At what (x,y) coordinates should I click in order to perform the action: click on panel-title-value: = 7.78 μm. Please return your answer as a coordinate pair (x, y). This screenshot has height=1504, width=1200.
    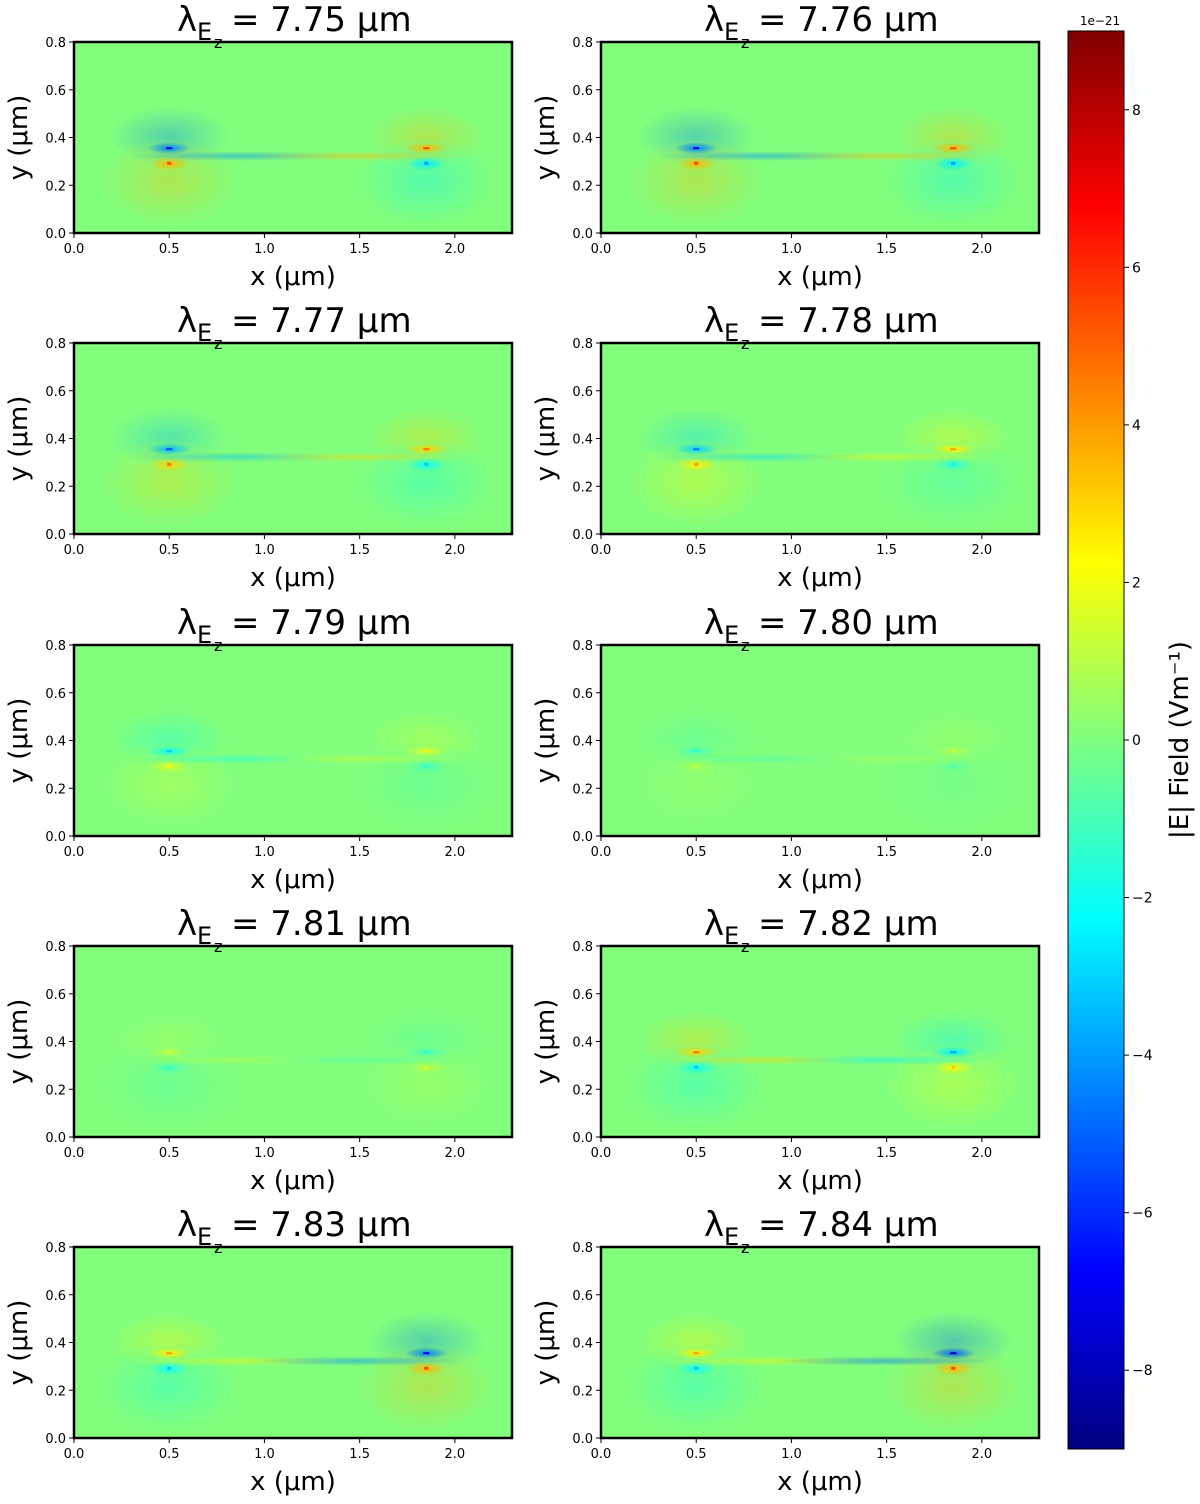
    Looking at the image, I should click on (848, 321).